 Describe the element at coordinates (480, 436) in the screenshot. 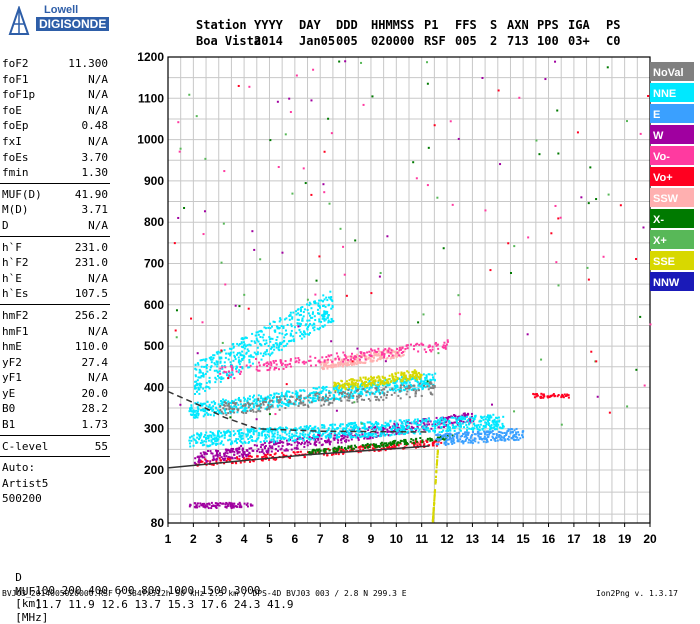

I see `trace-e-tail` at that location.